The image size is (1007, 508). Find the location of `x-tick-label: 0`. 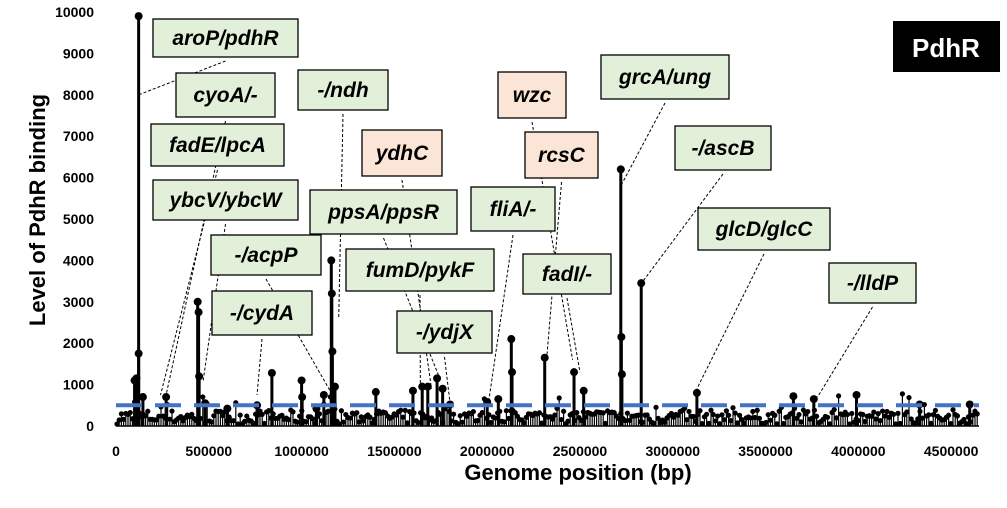

x-tick-label: 0 is located at coordinates (116, 451).